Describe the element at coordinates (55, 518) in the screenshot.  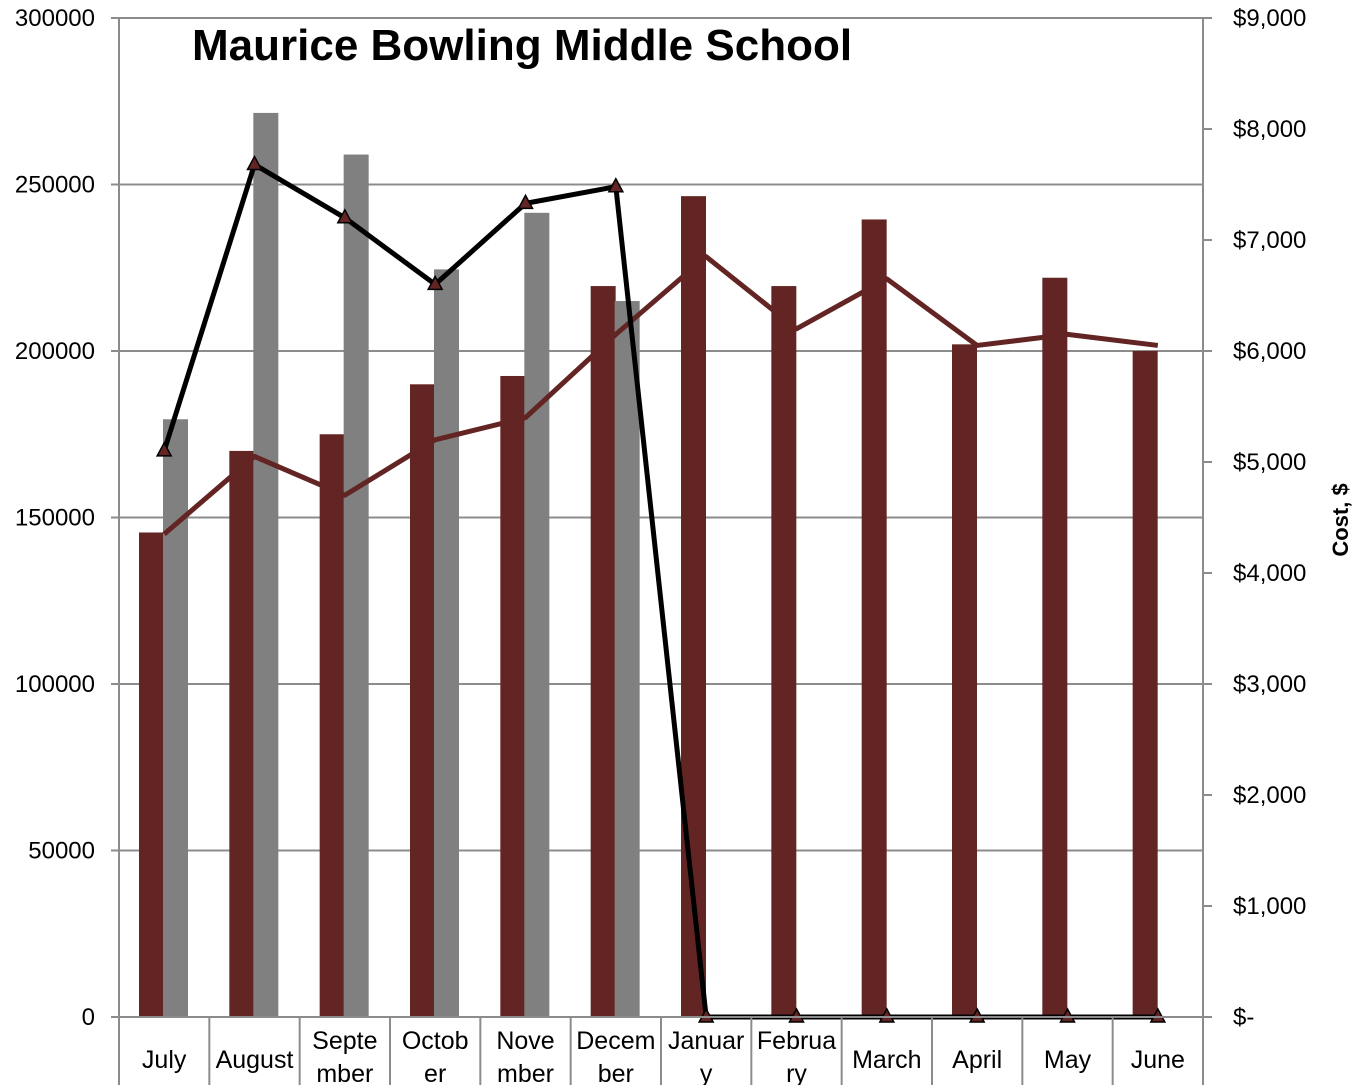
I see `y-left-tick-label: 150000` at that location.